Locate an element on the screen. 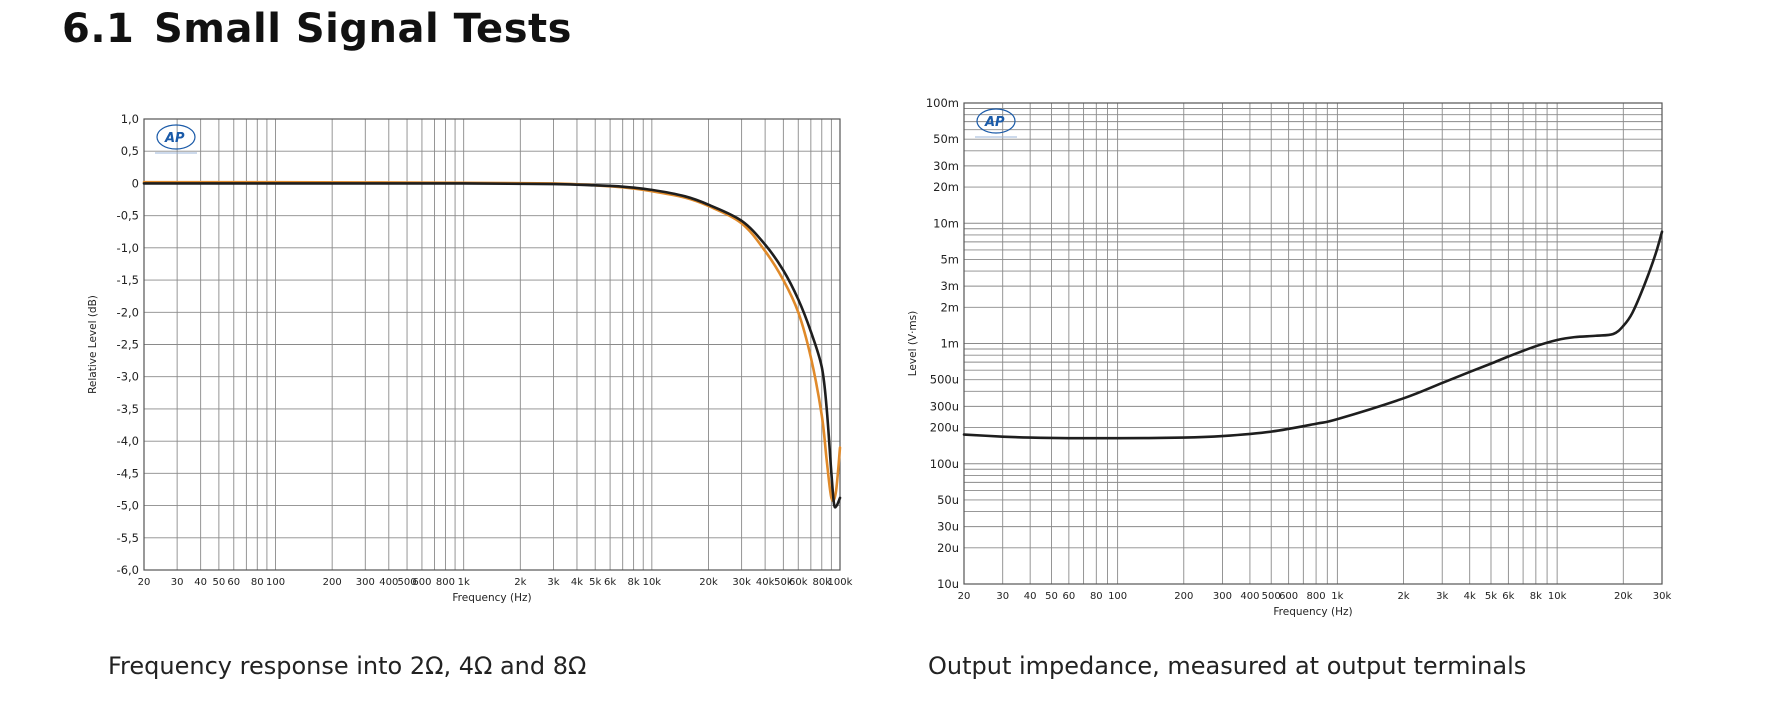 The width and height of the screenshot is (1768, 708). oi-x-tick-label: 30 is located at coordinates (1002, 596).